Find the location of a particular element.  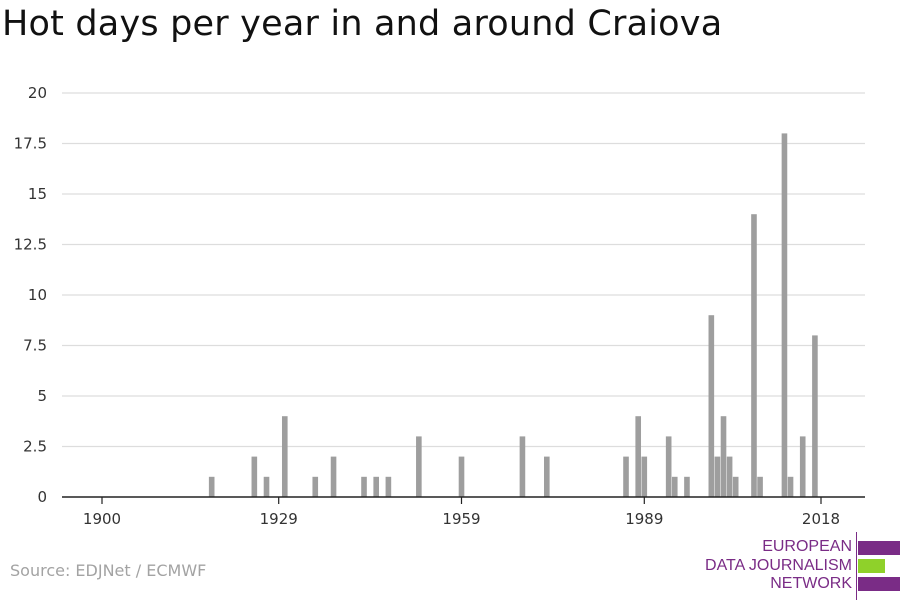

y-tick-label: 7.5 is located at coordinates (35, 346).